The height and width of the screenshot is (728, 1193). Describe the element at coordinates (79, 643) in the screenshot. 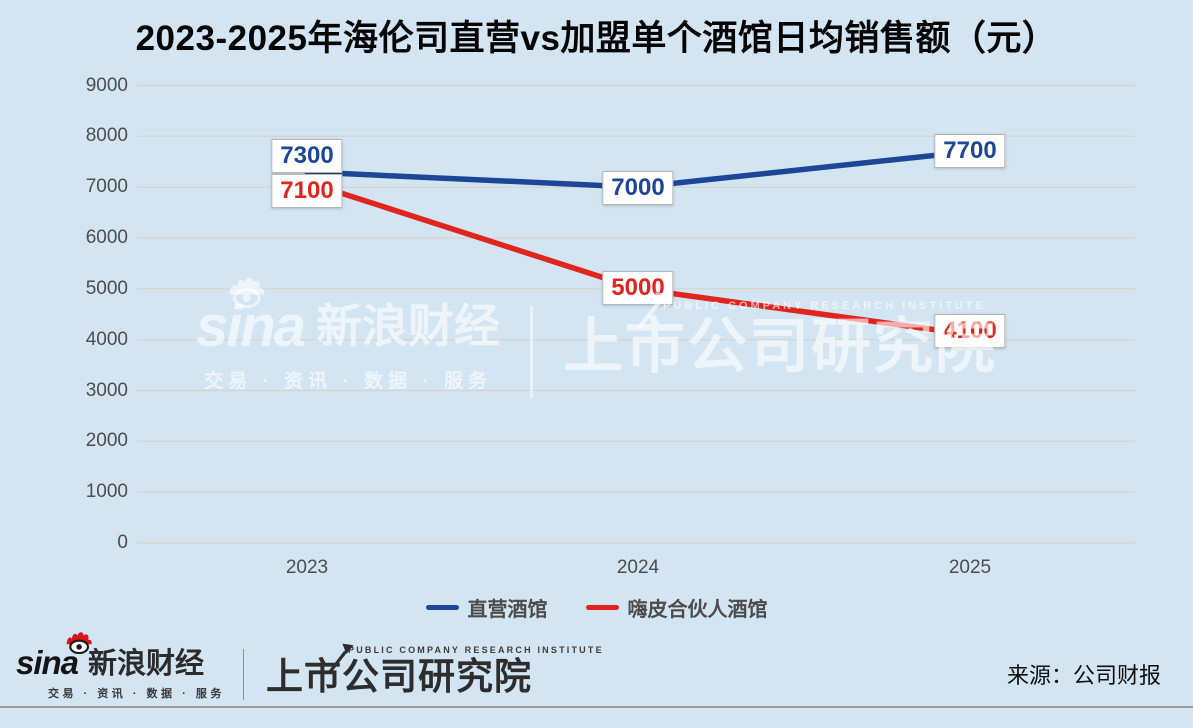

I see `sina-eye-icon` at that location.